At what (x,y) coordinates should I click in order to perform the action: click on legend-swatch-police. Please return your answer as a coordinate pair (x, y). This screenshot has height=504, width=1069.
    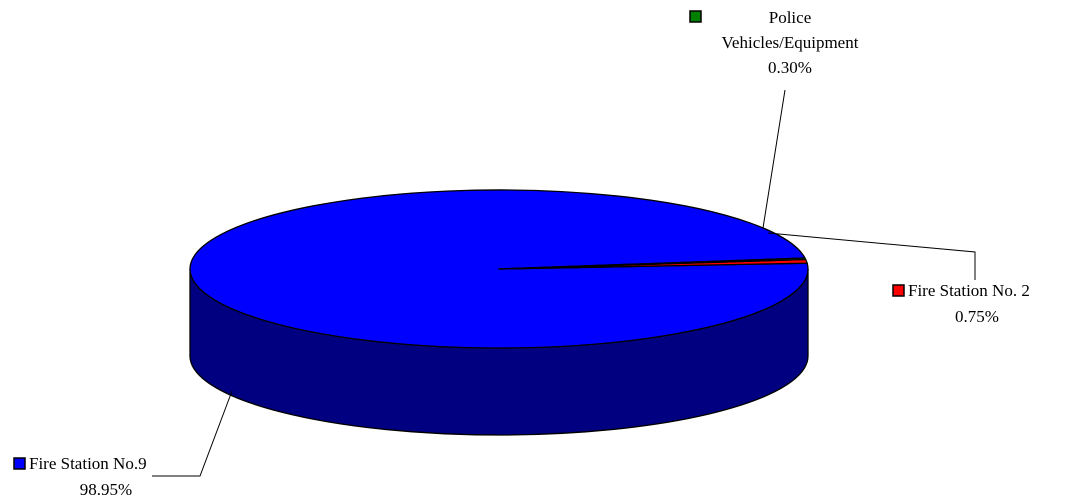
    Looking at the image, I should click on (695, 16).